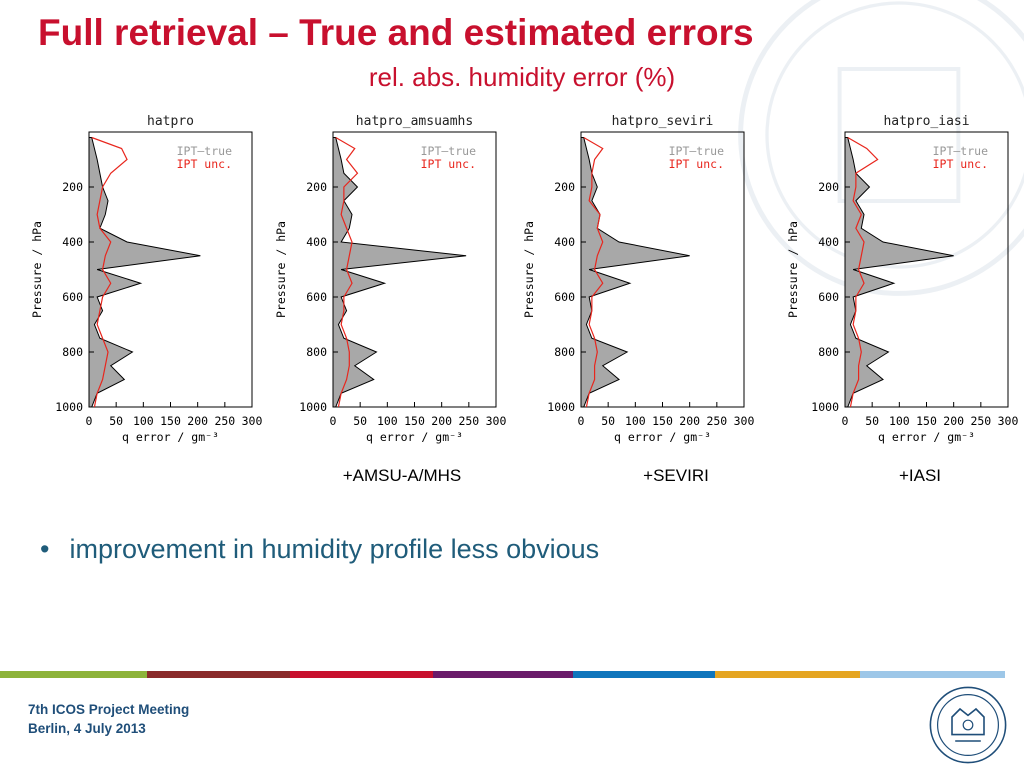 The image size is (1024, 768). What do you see at coordinates (920, 475) in the screenshot?
I see `caption-iasi: +IASI` at bounding box center [920, 475].